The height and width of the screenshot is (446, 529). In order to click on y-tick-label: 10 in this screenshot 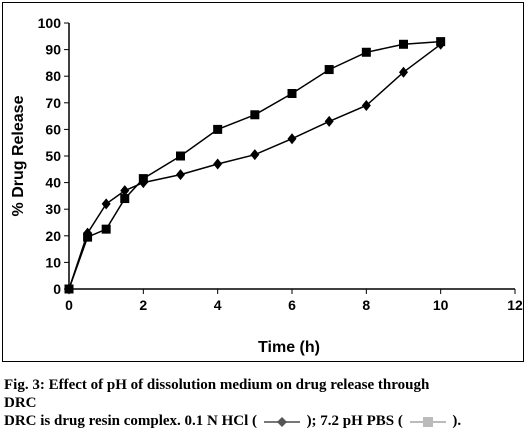, I will do `click(53, 262)`.